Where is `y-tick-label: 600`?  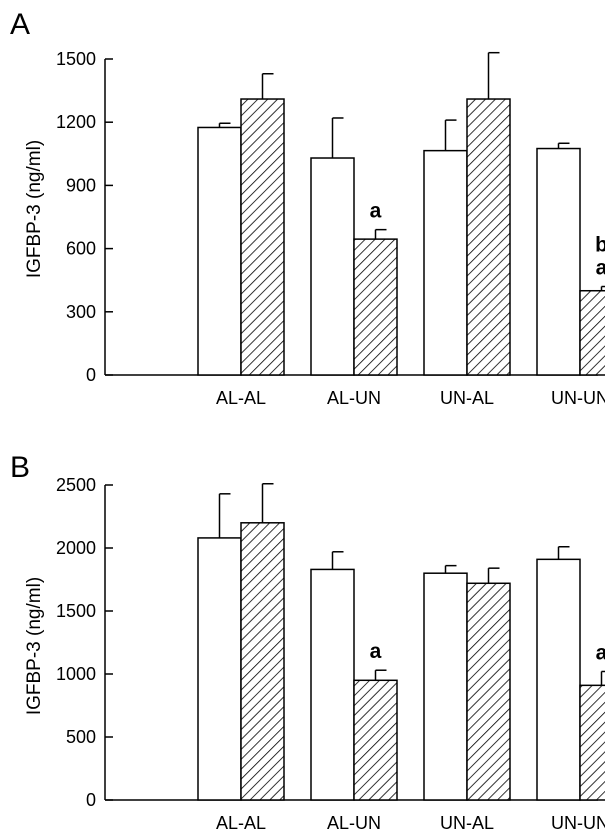 y-tick-label: 600 is located at coordinates (81, 249).